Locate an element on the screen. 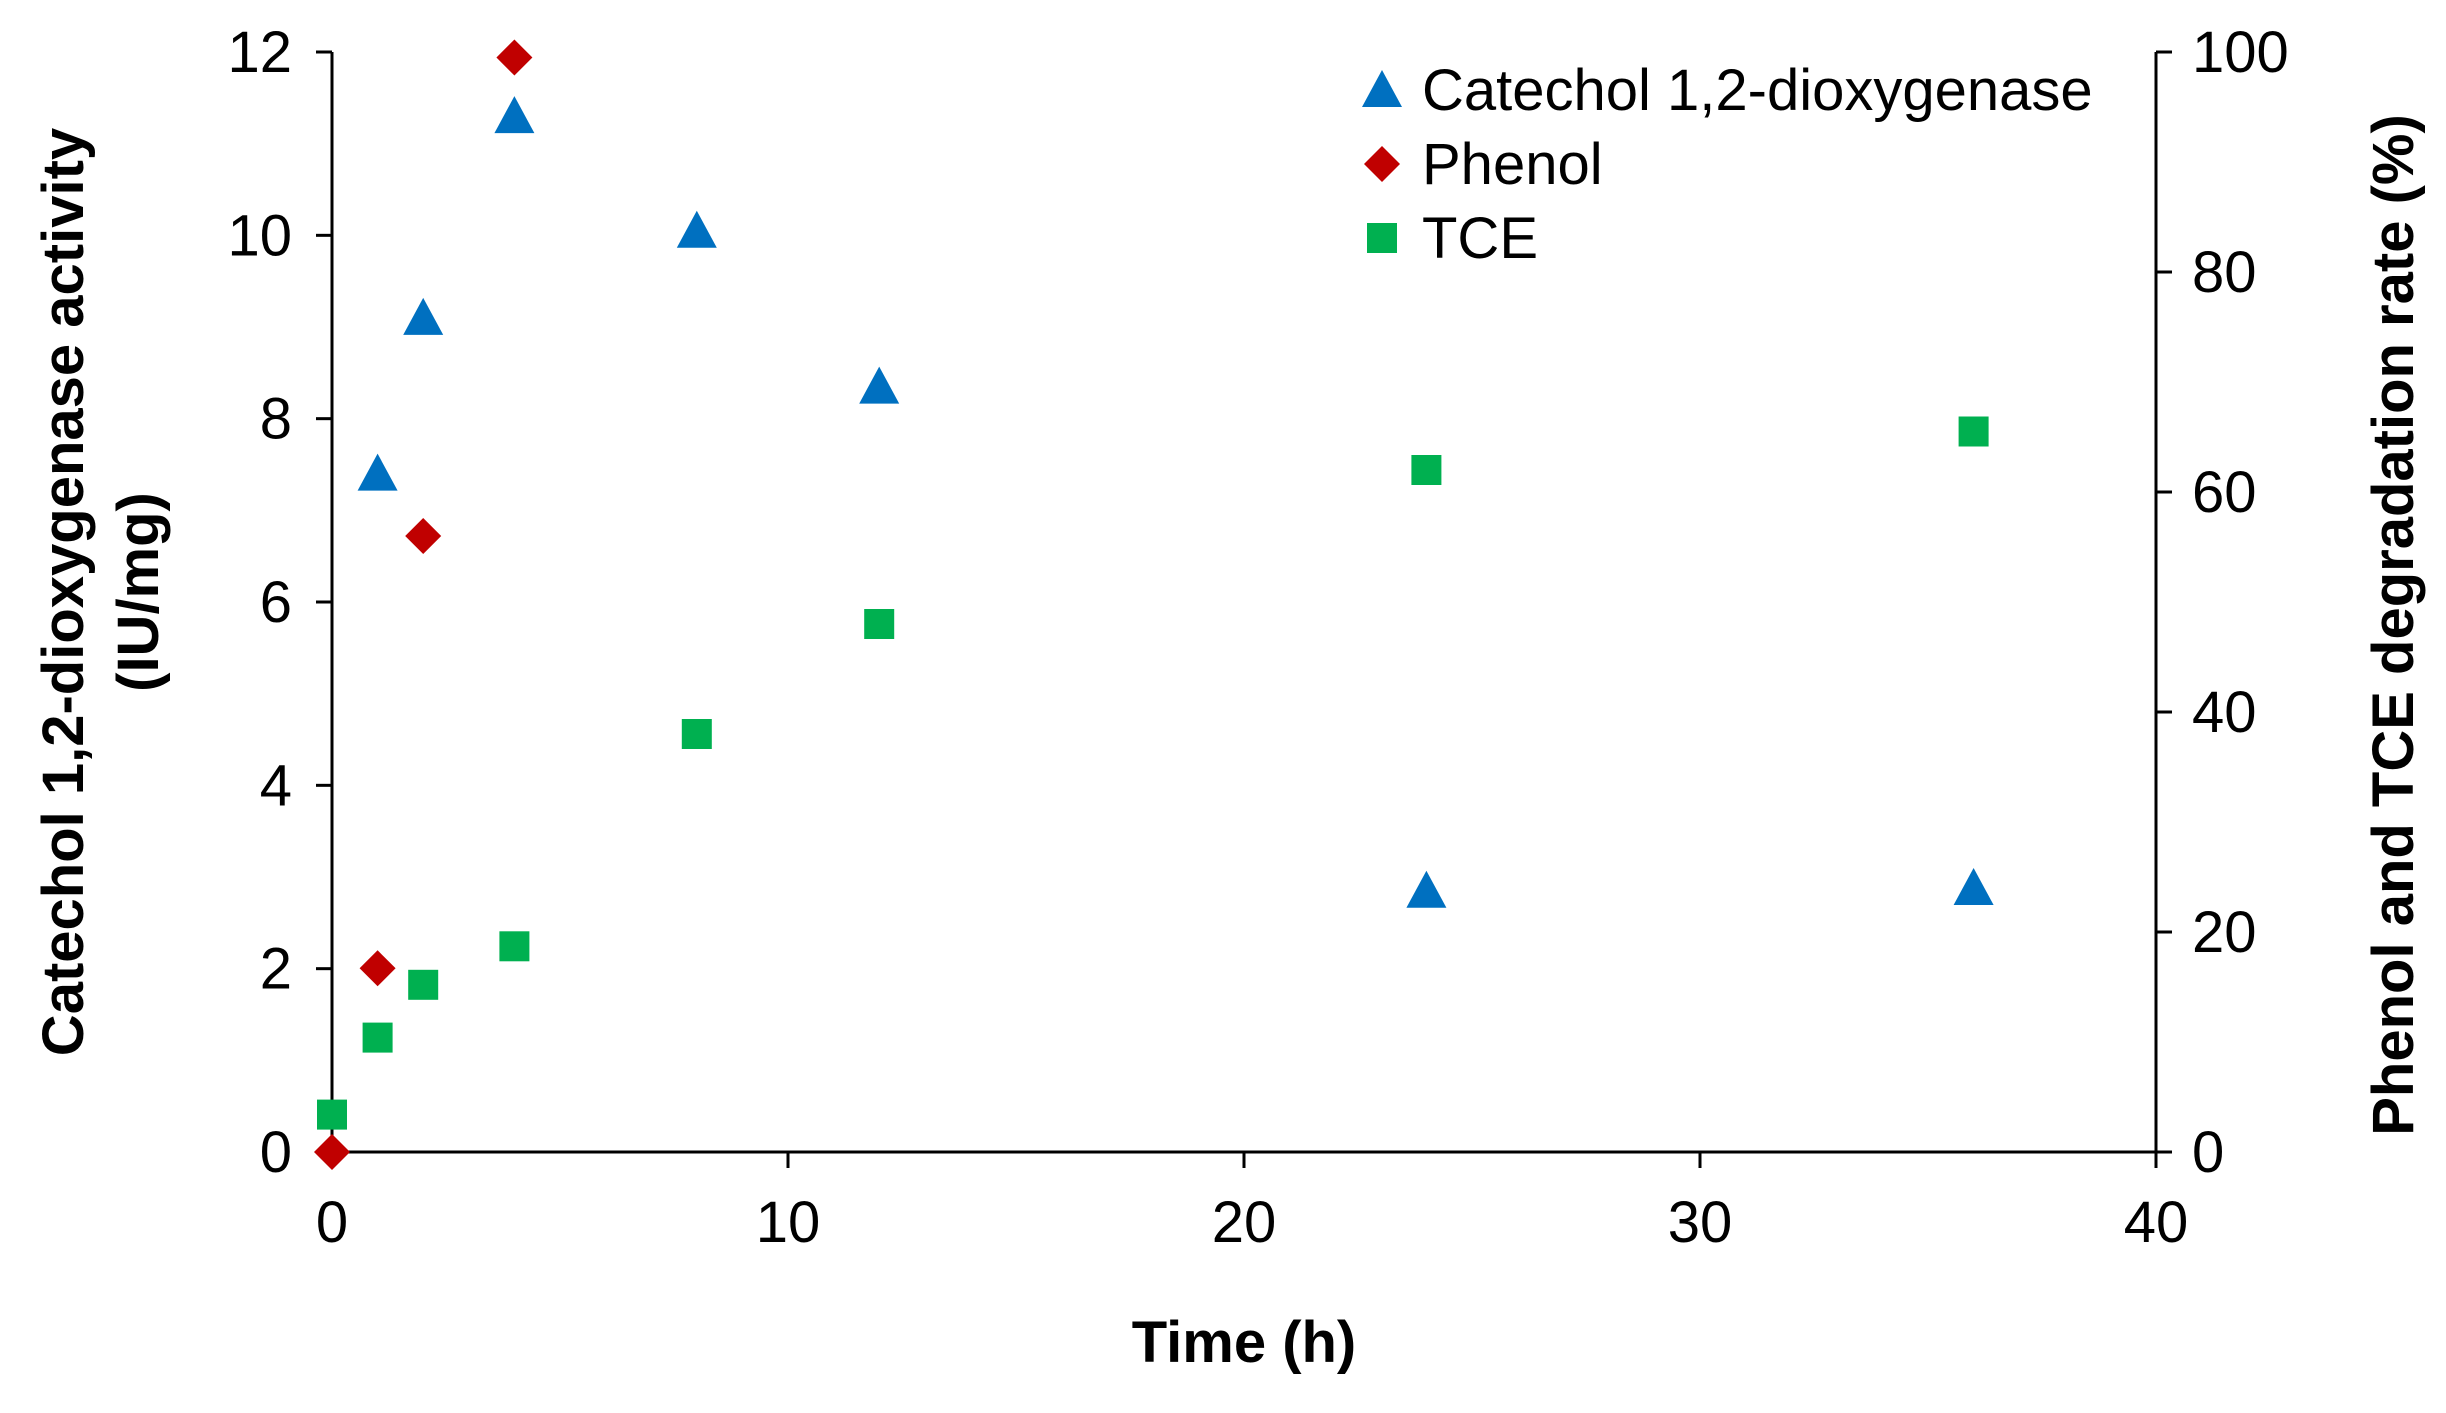 The width and height of the screenshot is (2446, 1413). y-left-tick-label: 0 is located at coordinates (276, 1152).